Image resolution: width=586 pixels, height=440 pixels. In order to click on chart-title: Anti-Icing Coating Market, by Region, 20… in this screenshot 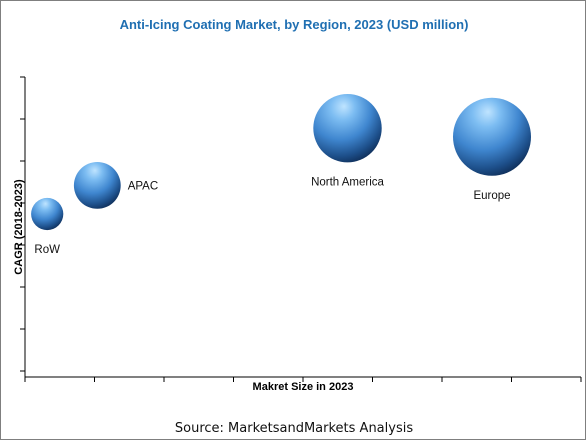, I will do `click(294, 24)`.